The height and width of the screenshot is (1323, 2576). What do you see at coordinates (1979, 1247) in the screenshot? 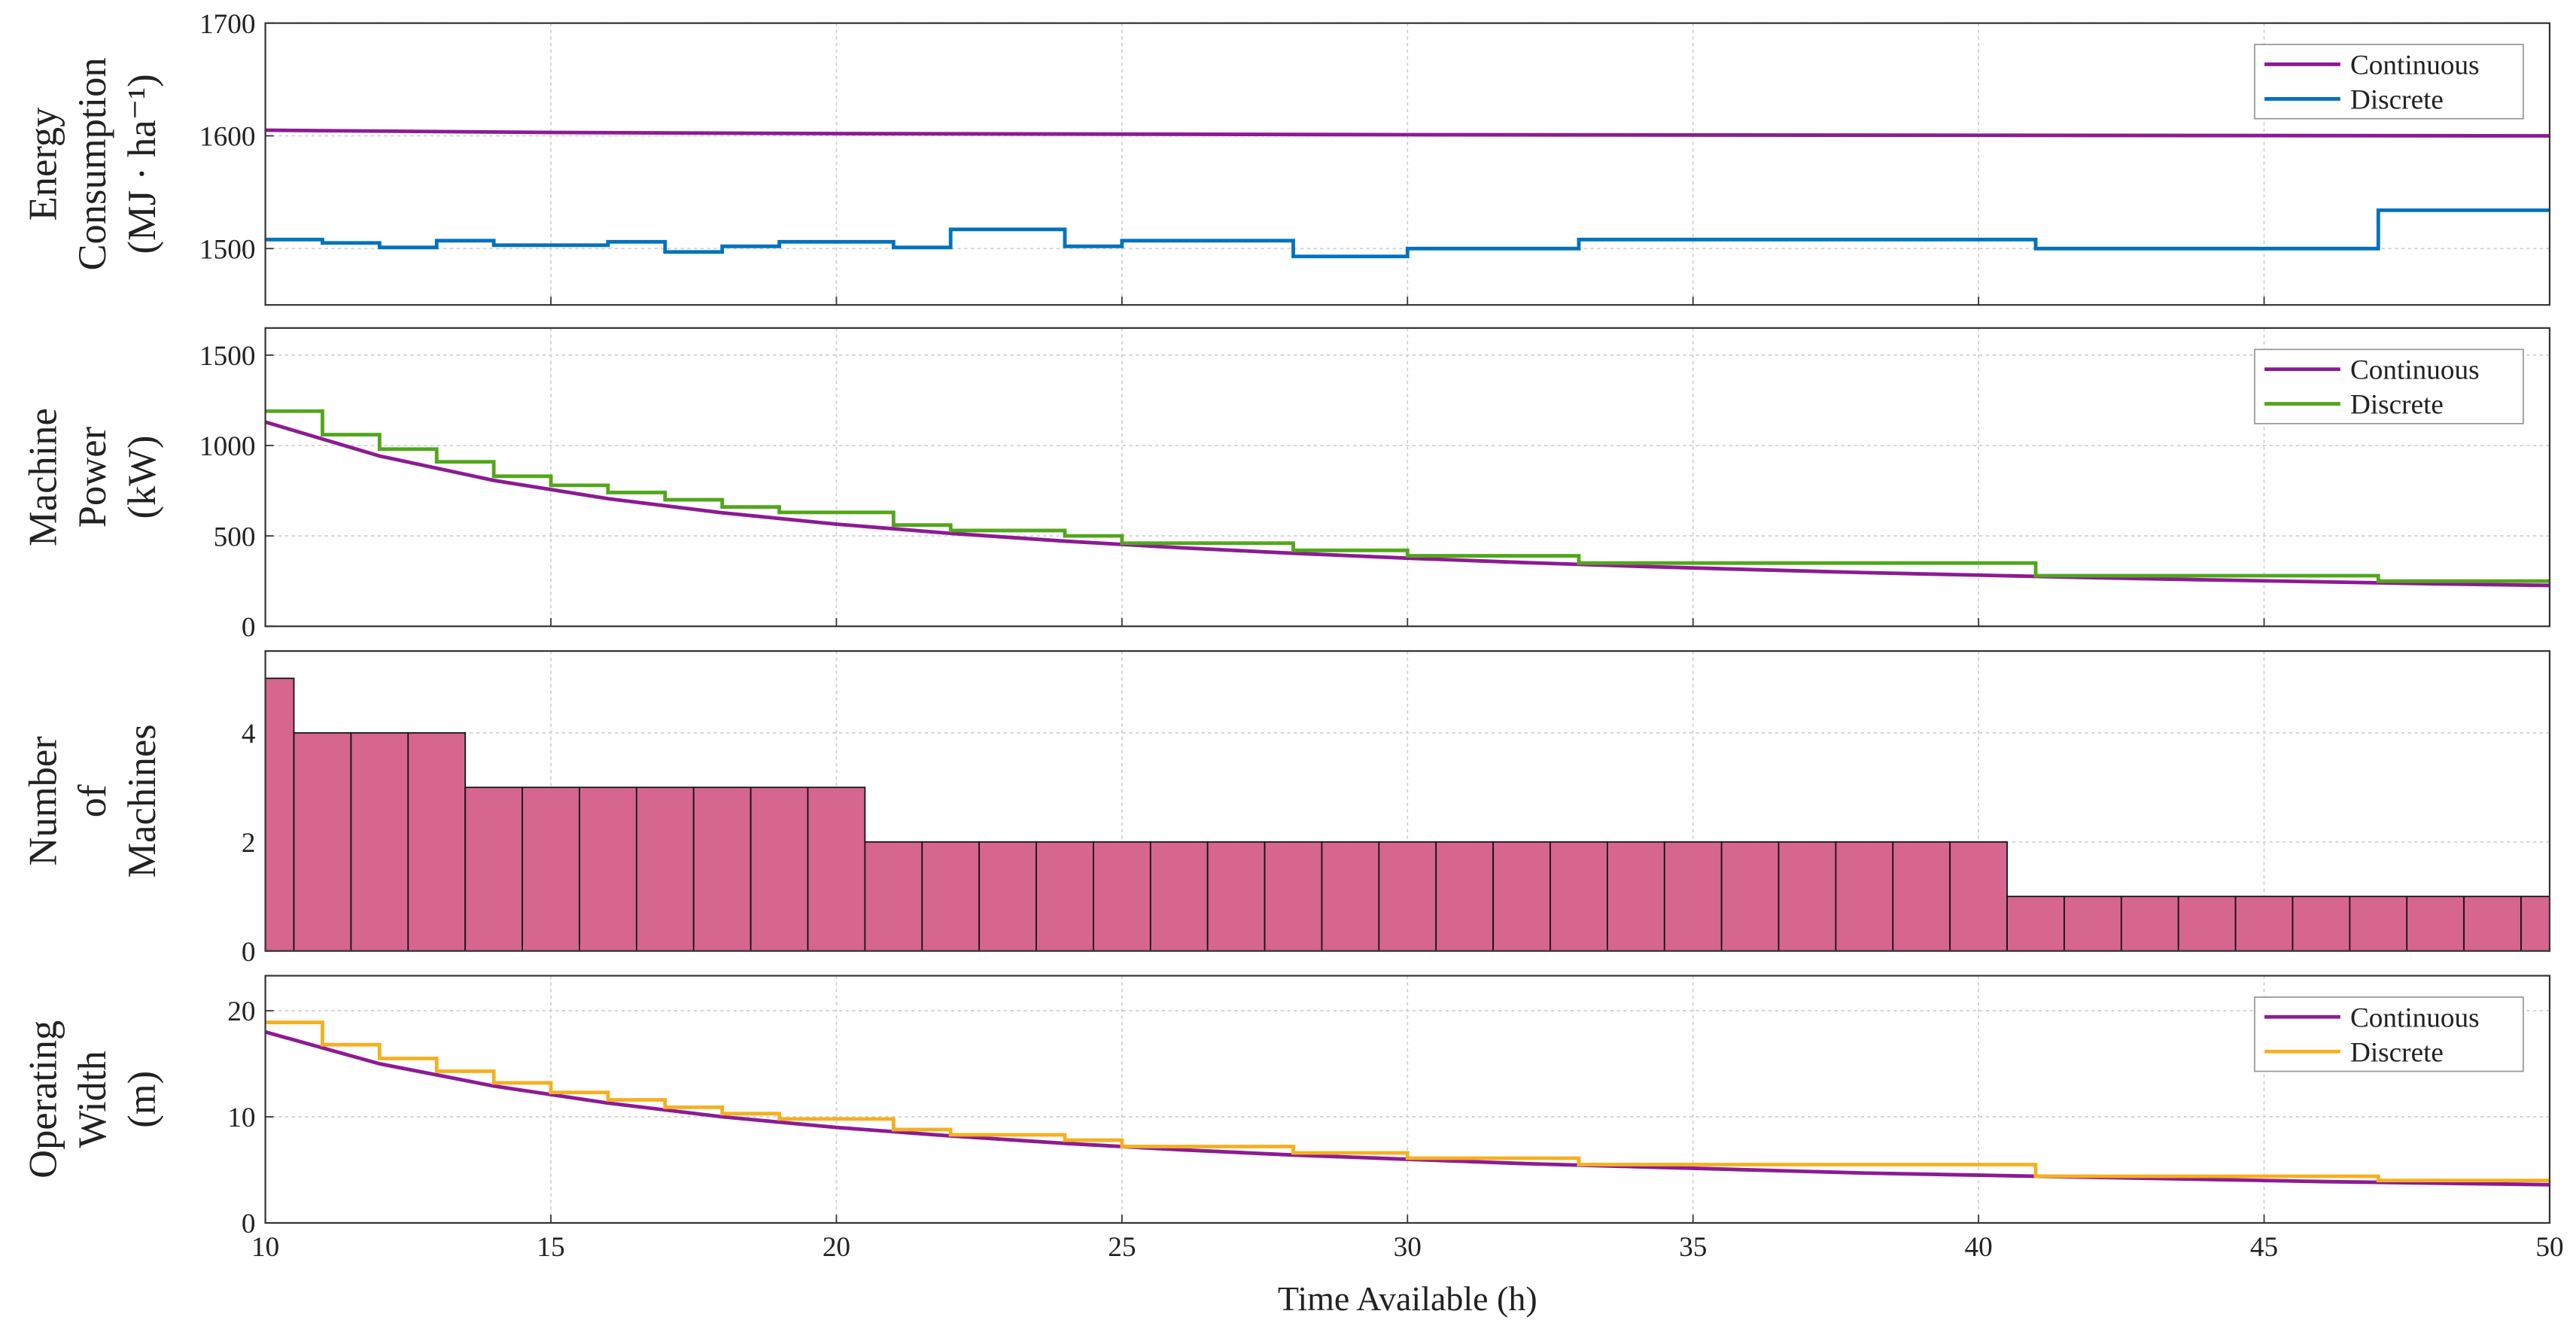
I see `x-tick-label: 40` at bounding box center [1979, 1247].